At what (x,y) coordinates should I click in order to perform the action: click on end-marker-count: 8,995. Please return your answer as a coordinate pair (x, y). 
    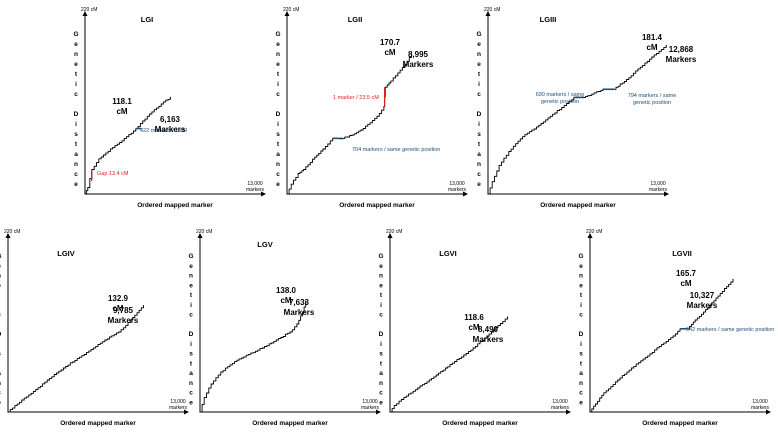
    Looking at the image, I should click on (418, 54).